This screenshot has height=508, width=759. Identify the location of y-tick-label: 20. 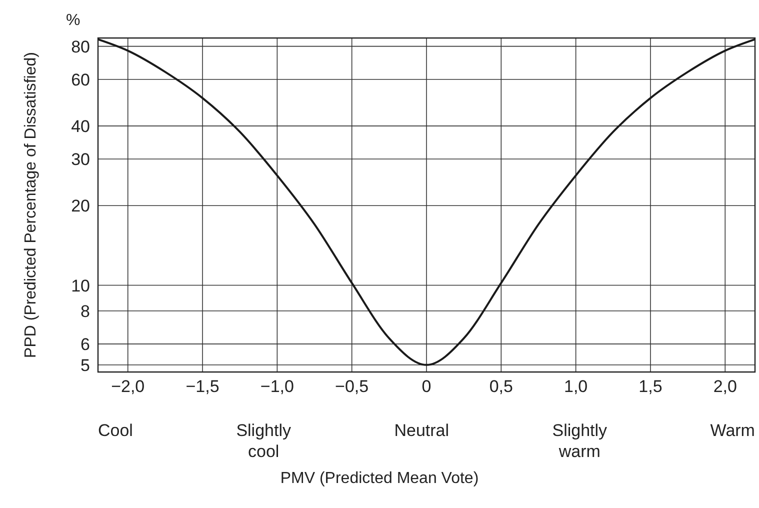
(80, 206).